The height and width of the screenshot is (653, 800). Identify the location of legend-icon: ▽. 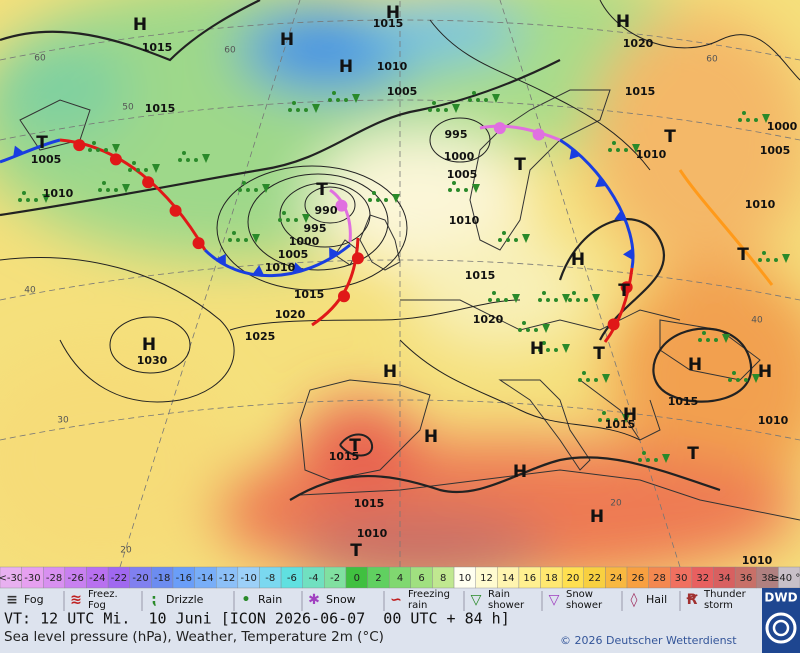
(476, 600).